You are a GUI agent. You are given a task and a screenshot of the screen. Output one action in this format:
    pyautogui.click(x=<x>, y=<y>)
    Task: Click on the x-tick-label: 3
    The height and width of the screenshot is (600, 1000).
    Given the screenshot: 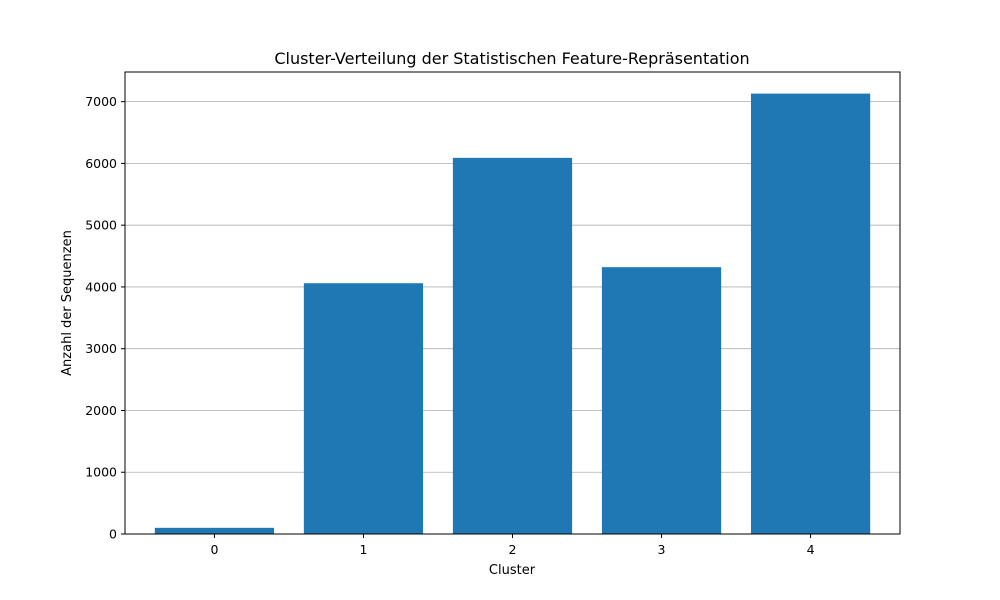 What is the action you would take?
    pyautogui.click(x=662, y=549)
    